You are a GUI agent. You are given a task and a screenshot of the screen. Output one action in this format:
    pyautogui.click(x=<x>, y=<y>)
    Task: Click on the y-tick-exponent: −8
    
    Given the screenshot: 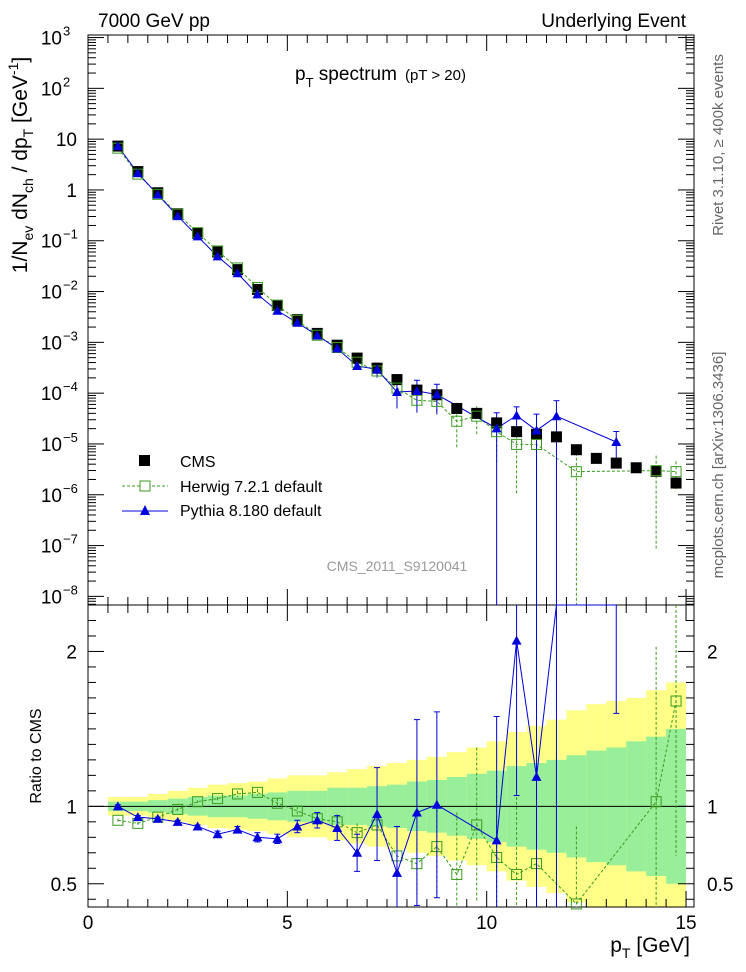 What is the action you would take?
    pyautogui.click(x=70, y=589)
    